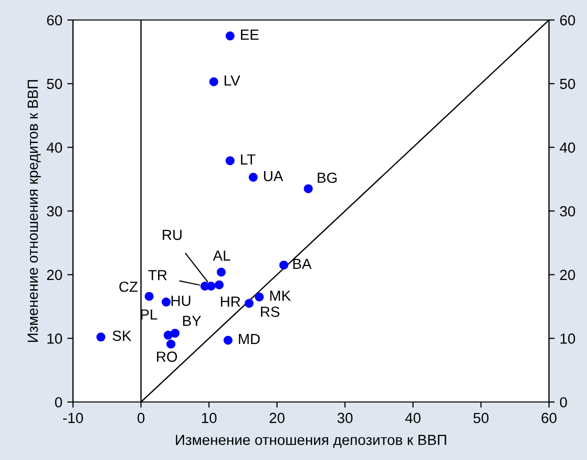  What do you see at coordinates (54, 338) in the screenshot?
I see `y-tick-label: 10` at bounding box center [54, 338].